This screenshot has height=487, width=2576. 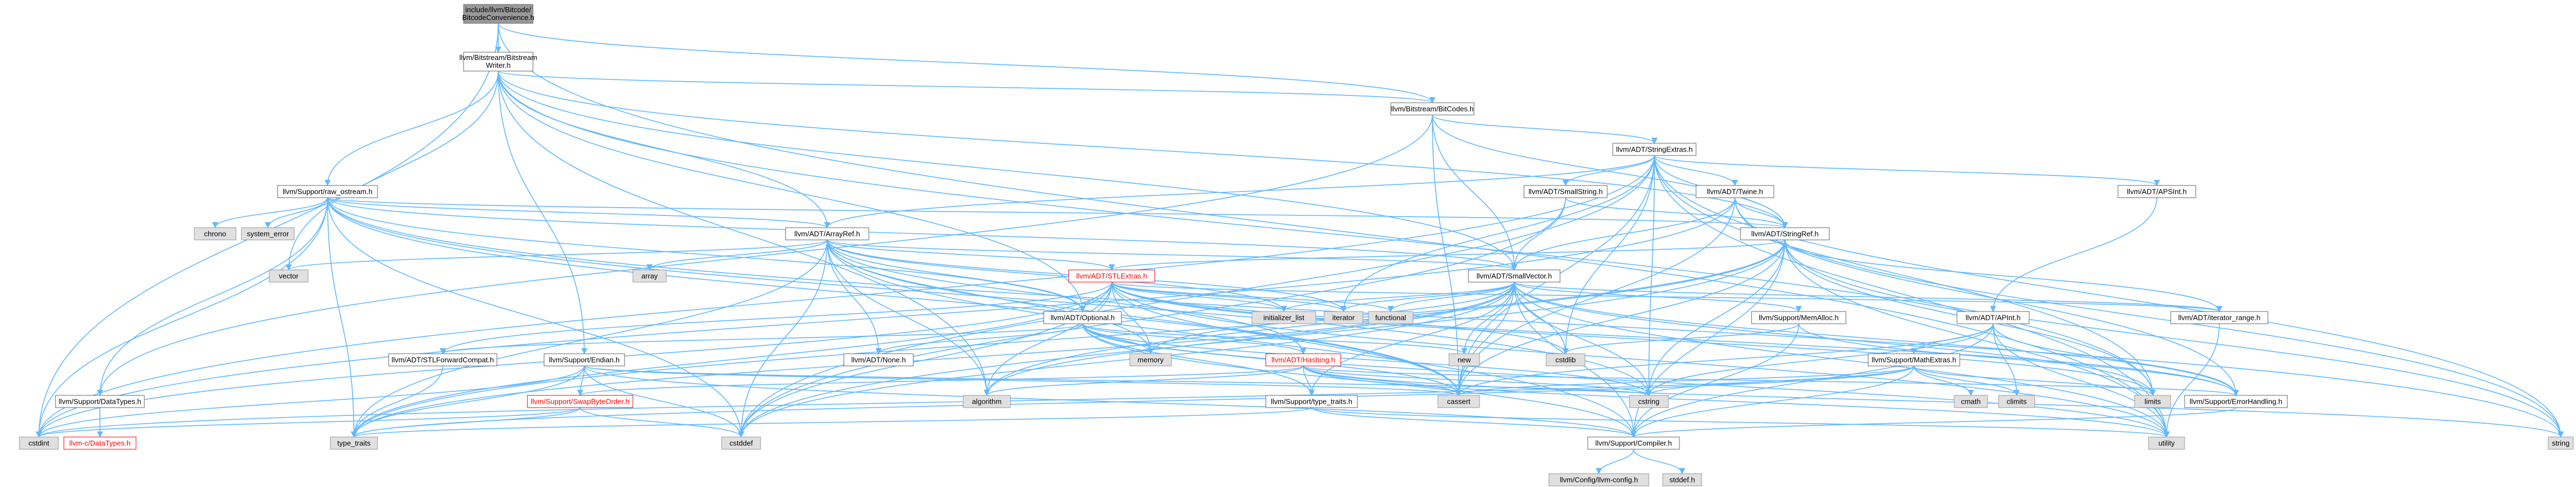 What do you see at coordinates (1734, 192) in the screenshot?
I see `node-twine: llvm/ADT/Twine.h` at bounding box center [1734, 192].